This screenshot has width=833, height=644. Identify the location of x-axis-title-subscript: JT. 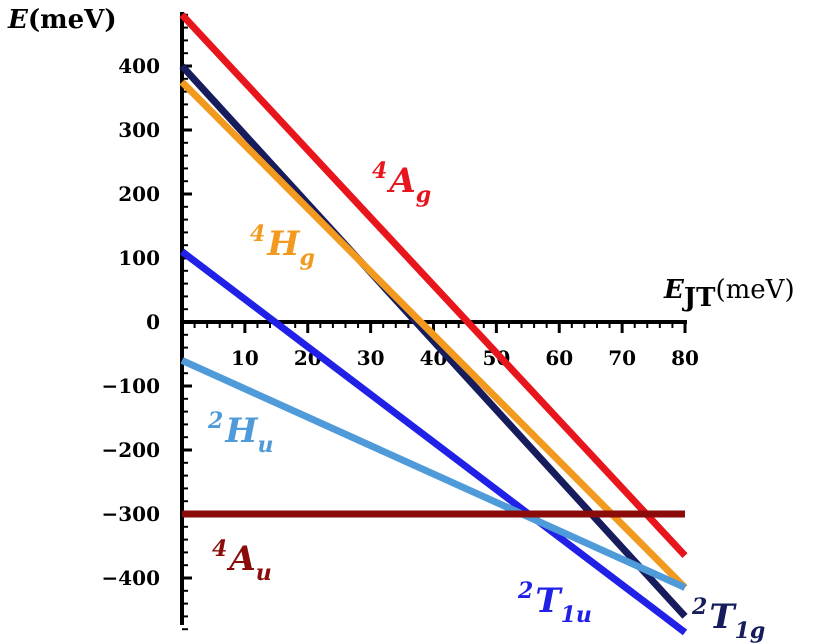
(699, 298).